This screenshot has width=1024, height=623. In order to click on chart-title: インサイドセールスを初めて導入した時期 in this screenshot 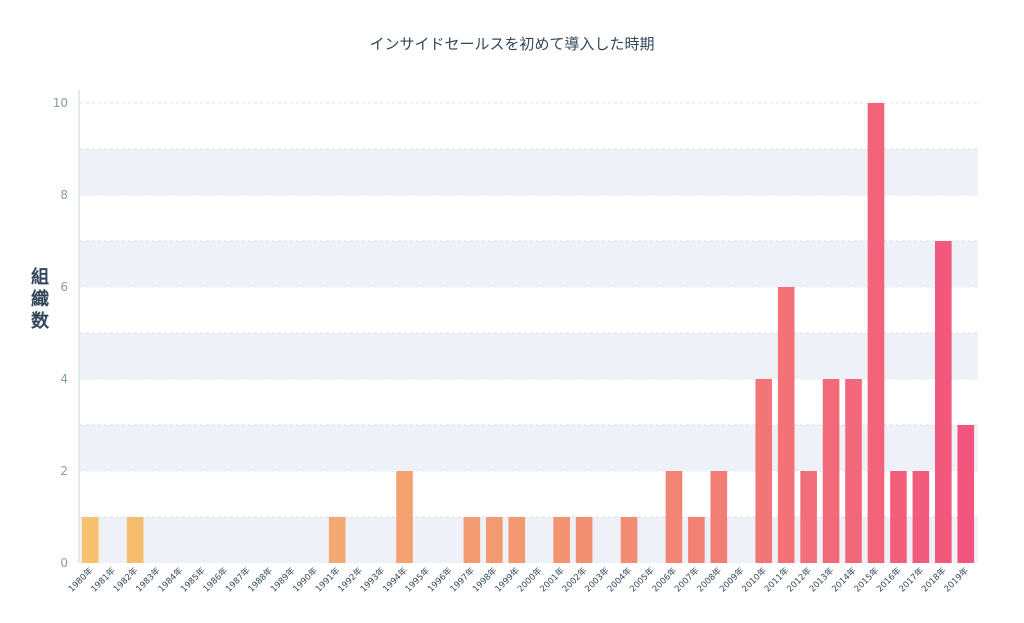, I will do `click(511, 44)`.